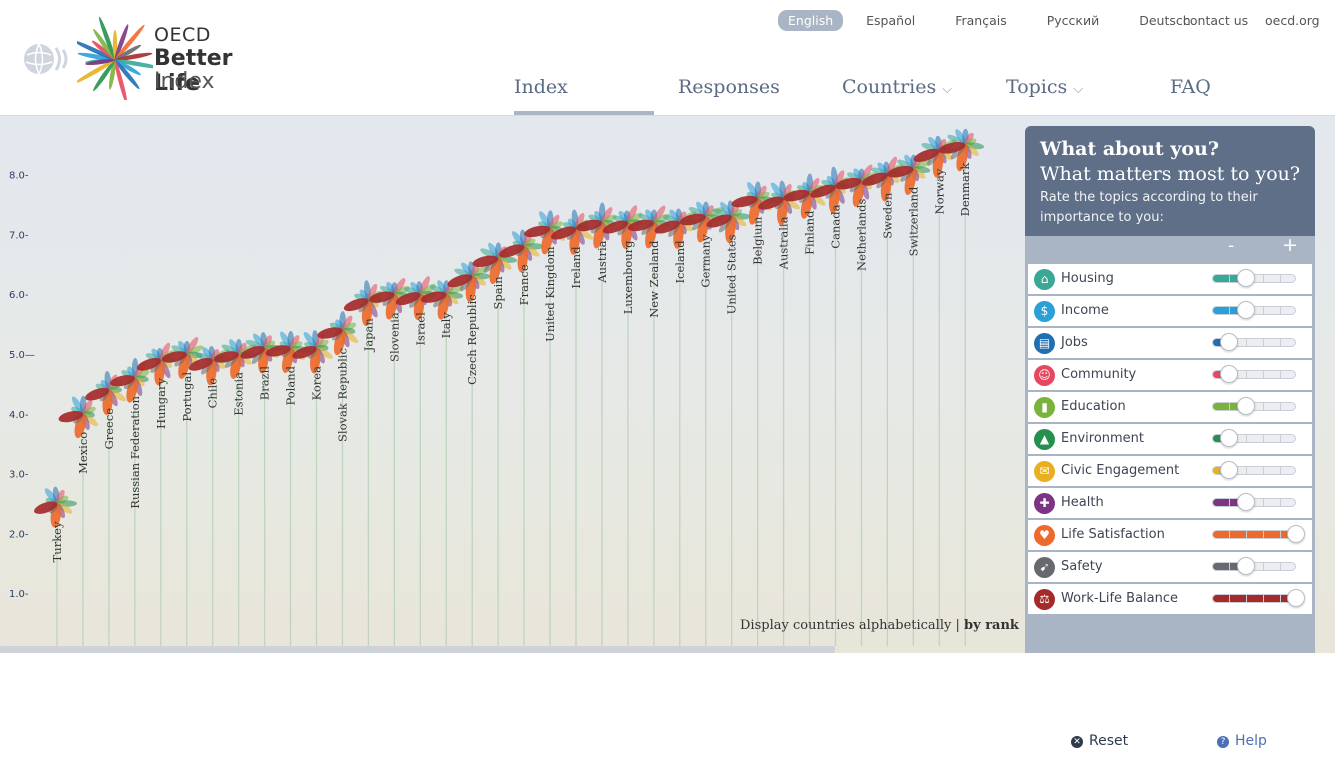  What do you see at coordinates (446, 325) in the screenshot?
I see `country-label: Italy` at bounding box center [446, 325].